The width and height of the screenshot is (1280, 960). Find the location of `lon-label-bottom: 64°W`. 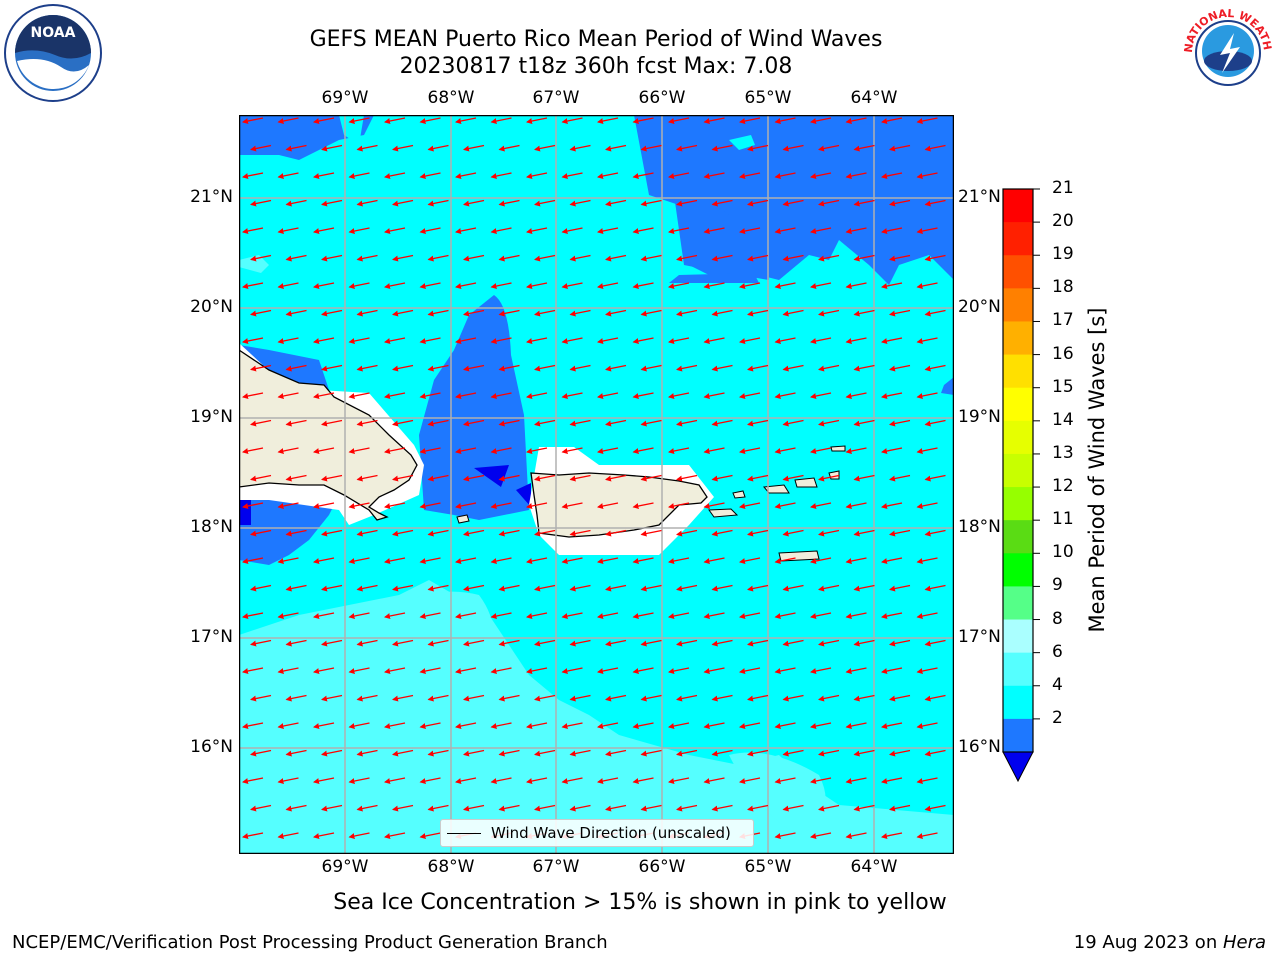

lon-label-bottom: 64°W is located at coordinates (874, 867).